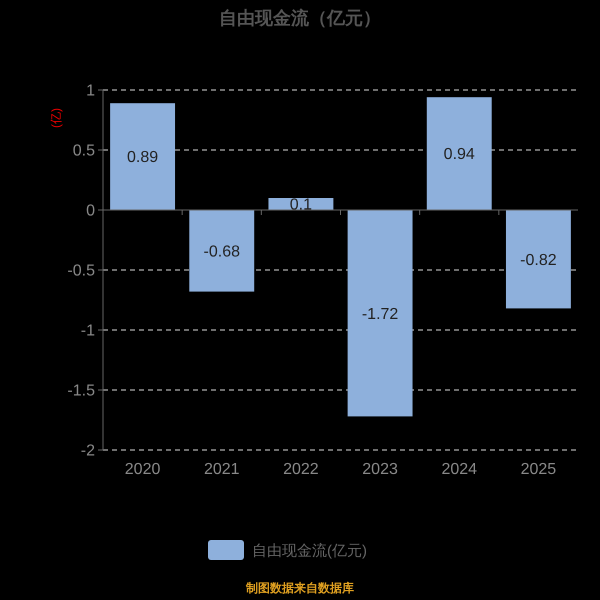  I want to click on data-label: -1.72, so click(380, 314).